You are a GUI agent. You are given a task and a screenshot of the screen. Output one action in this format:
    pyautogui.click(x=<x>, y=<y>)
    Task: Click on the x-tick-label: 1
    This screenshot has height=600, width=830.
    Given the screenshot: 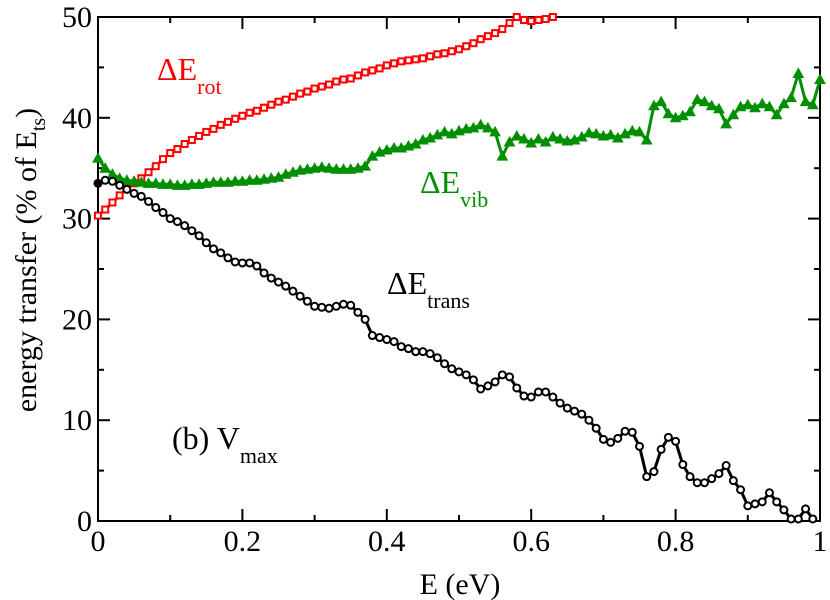 What is the action you would take?
    pyautogui.click(x=820, y=541)
    